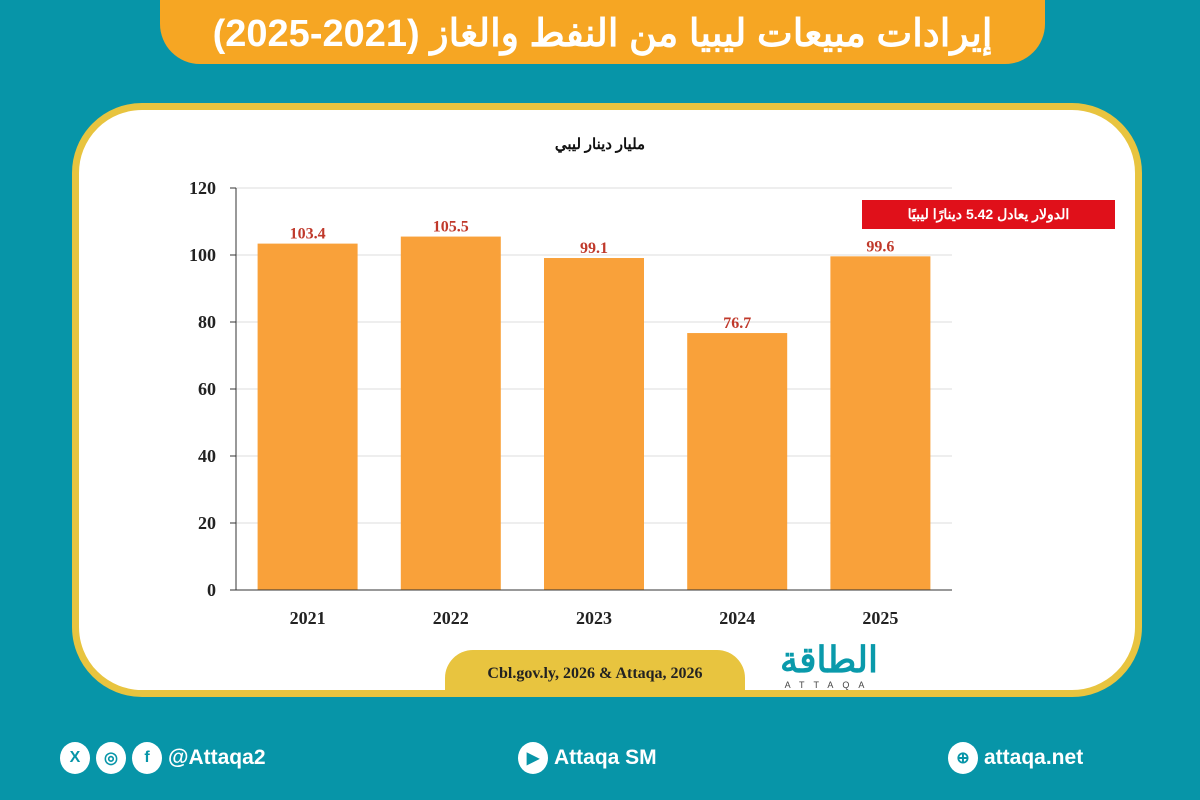 The image size is (1200, 800). What do you see at coordinates (1034, 757) in the screenshot?
I see `website-url: attaqa.net` at bounding box center [1034, 757].